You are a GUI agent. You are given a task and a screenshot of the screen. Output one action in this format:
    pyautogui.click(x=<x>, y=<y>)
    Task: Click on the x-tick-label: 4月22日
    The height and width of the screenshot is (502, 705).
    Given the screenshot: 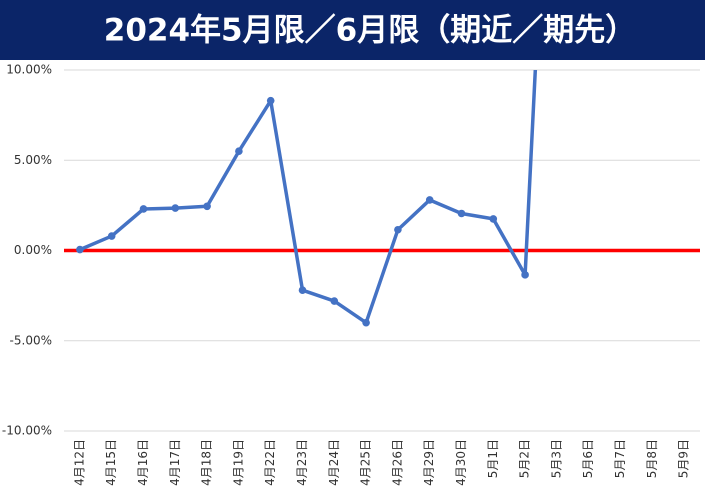 What is the action you would take?
    pyautogui.click(x=270, y=462)
    